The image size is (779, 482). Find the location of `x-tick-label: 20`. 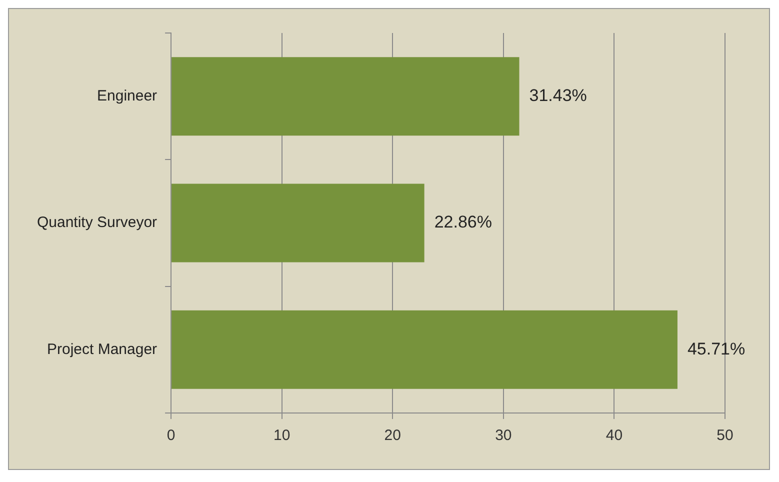

x-tick-label: 20 is located at coordinates (392, 435).